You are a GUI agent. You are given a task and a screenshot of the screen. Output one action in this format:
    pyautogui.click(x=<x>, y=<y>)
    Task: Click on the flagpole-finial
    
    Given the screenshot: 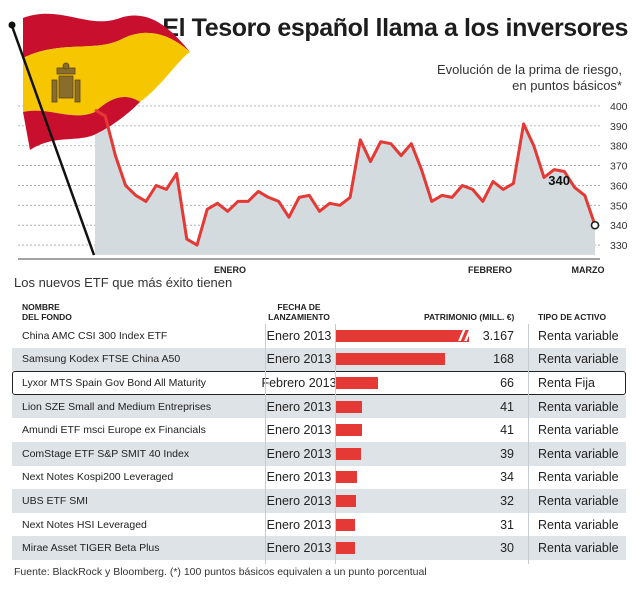 What is the action you would take?
    pyautogui.click(x=12, y=25)
    